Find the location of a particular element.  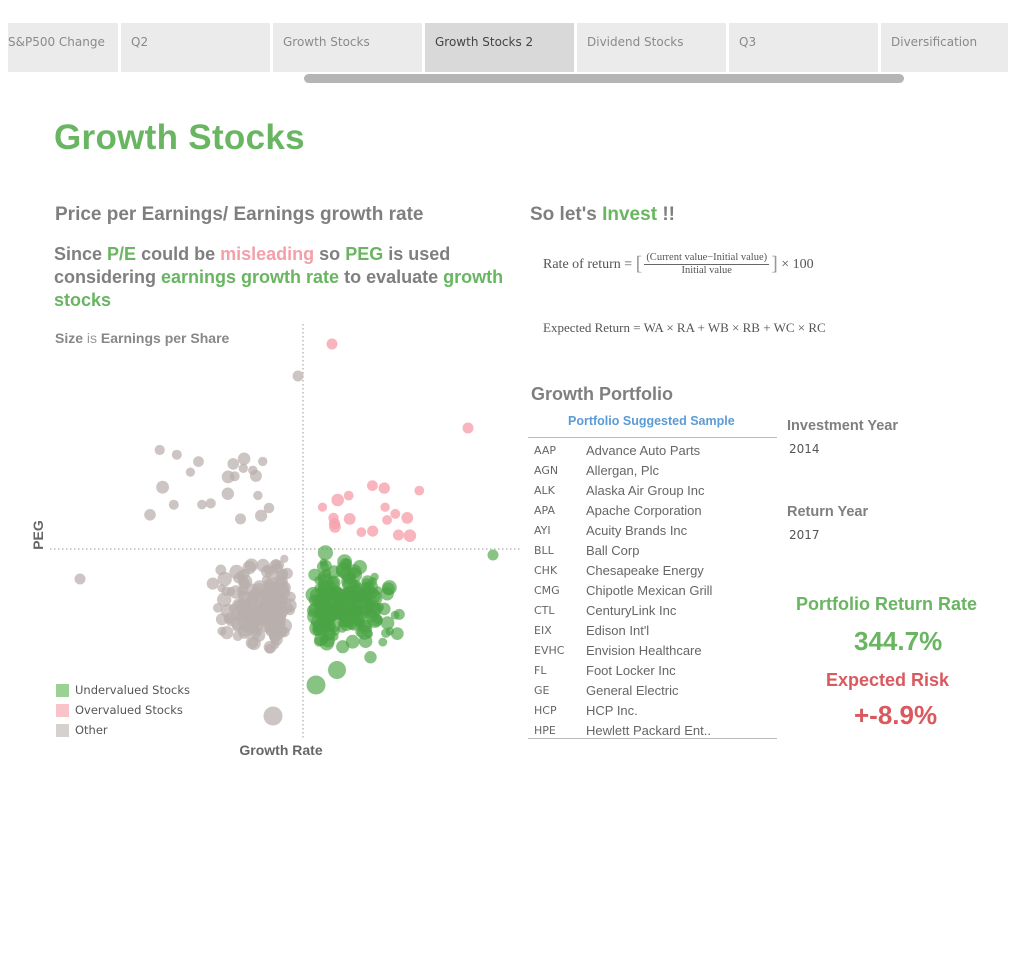

table-row: CHK Chesapeake Energy is located at coordinates (656, 570).